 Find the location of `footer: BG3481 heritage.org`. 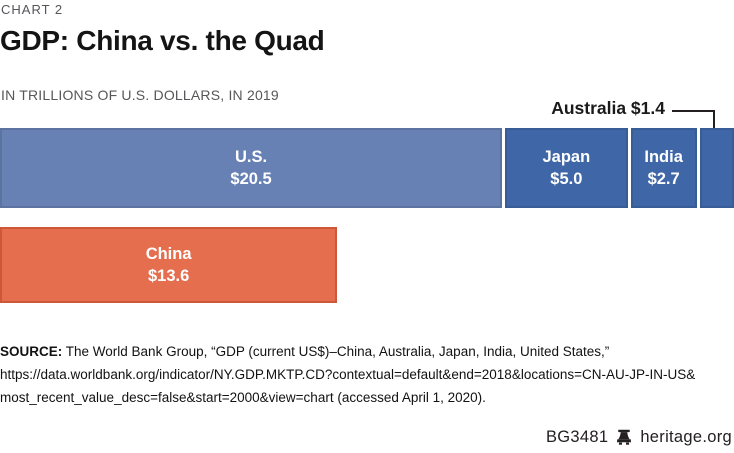

footer: BG3481 heritage.org is located at coordinates (639, 437).